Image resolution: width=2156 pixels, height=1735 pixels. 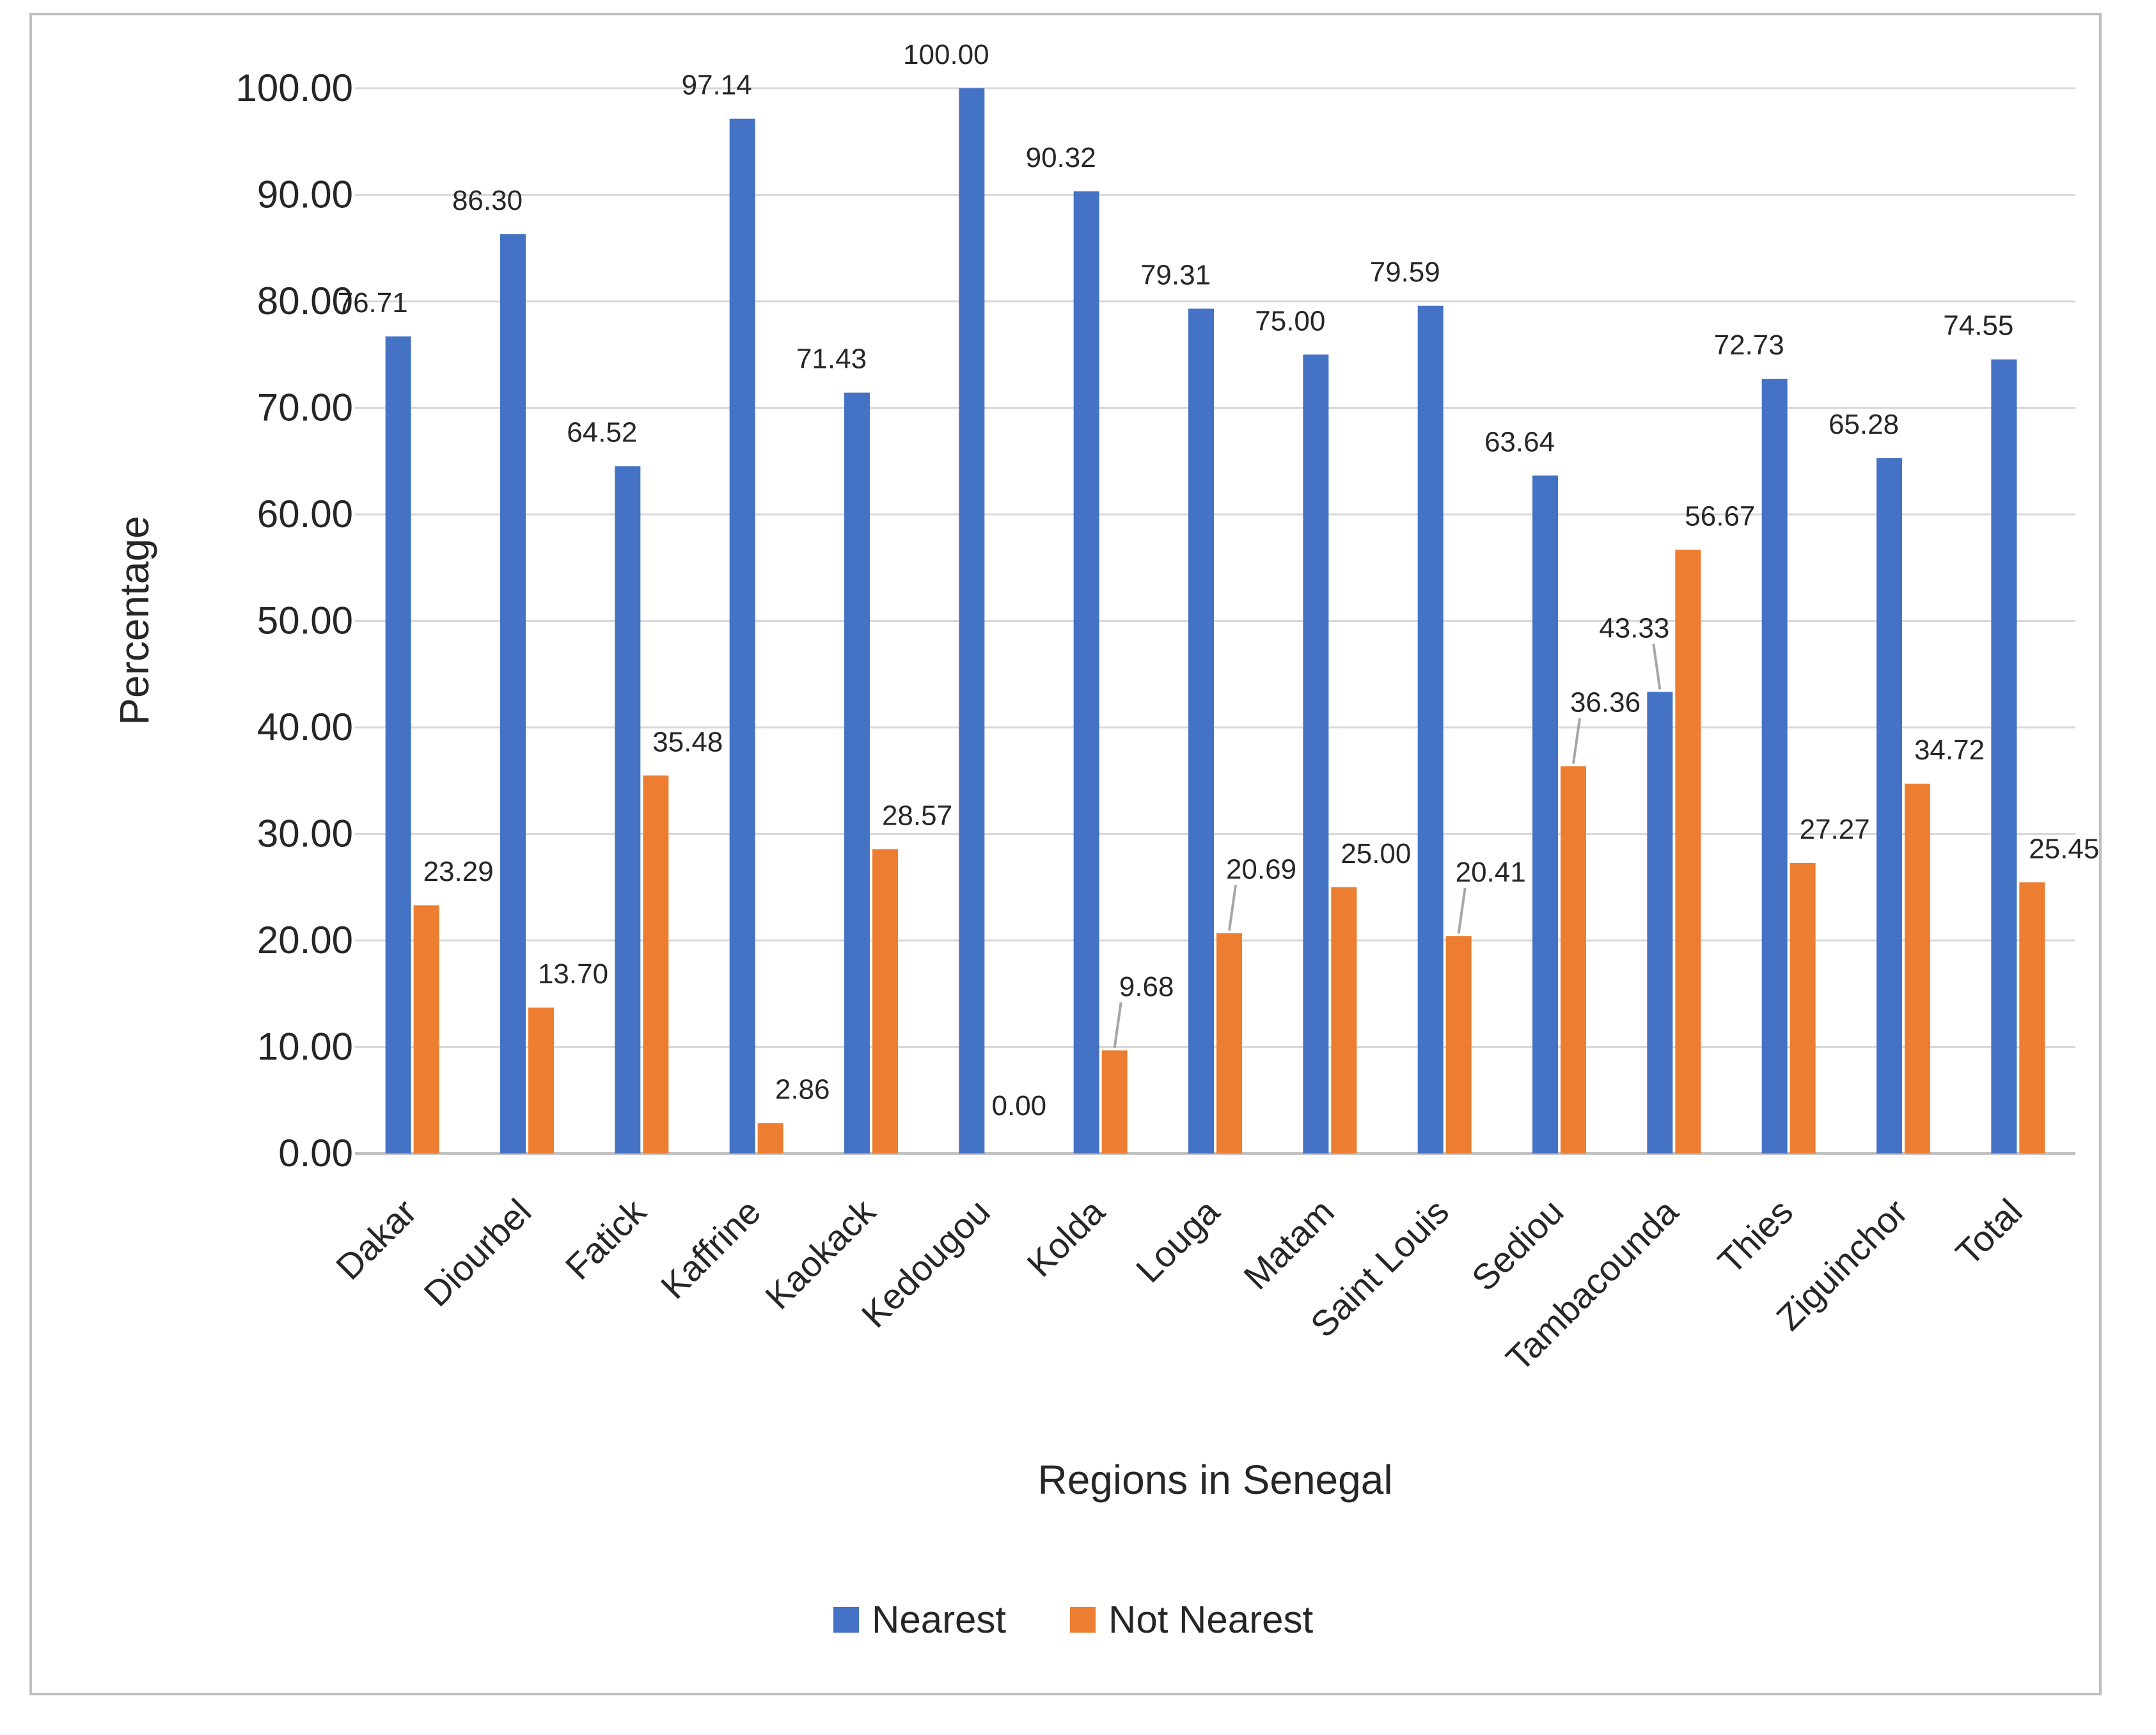 What do you see at coordinates (1061, 157) in the screenshot?
I see `data-label: 90.32` at bounding box center [1061, 157].